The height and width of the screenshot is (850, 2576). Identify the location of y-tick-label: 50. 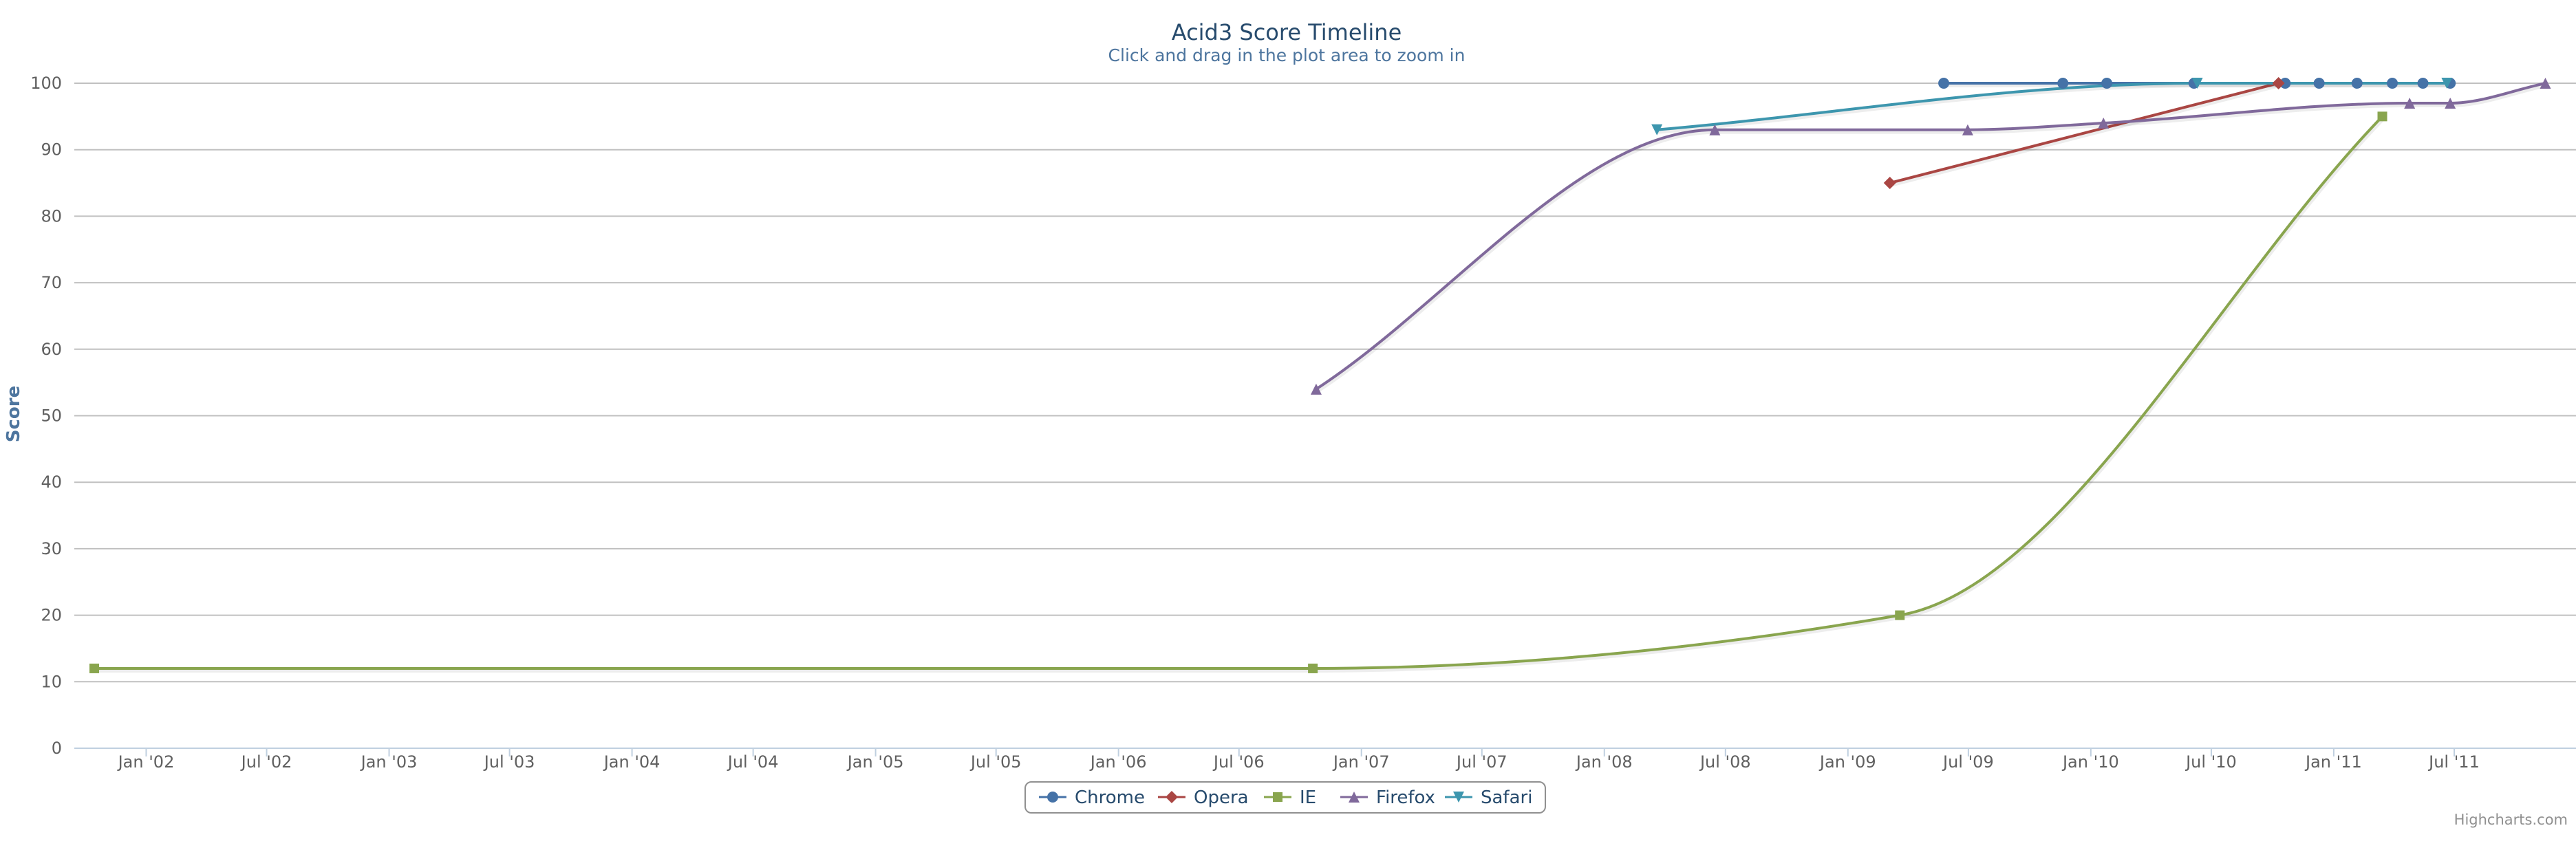
(51, 416).